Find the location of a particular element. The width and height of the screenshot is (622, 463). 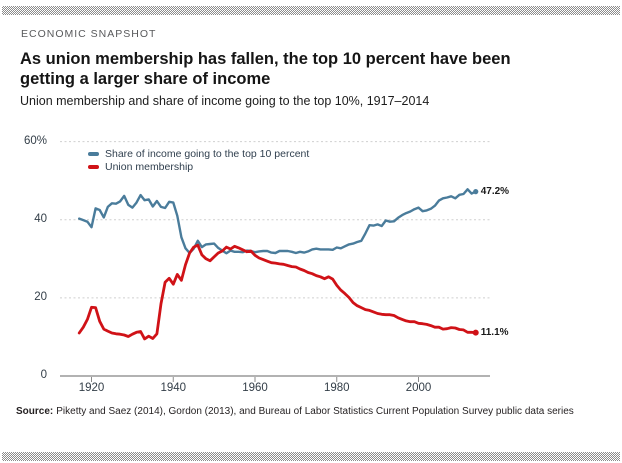

legend-swatch-income-icon is located at coordinates (93, 153).